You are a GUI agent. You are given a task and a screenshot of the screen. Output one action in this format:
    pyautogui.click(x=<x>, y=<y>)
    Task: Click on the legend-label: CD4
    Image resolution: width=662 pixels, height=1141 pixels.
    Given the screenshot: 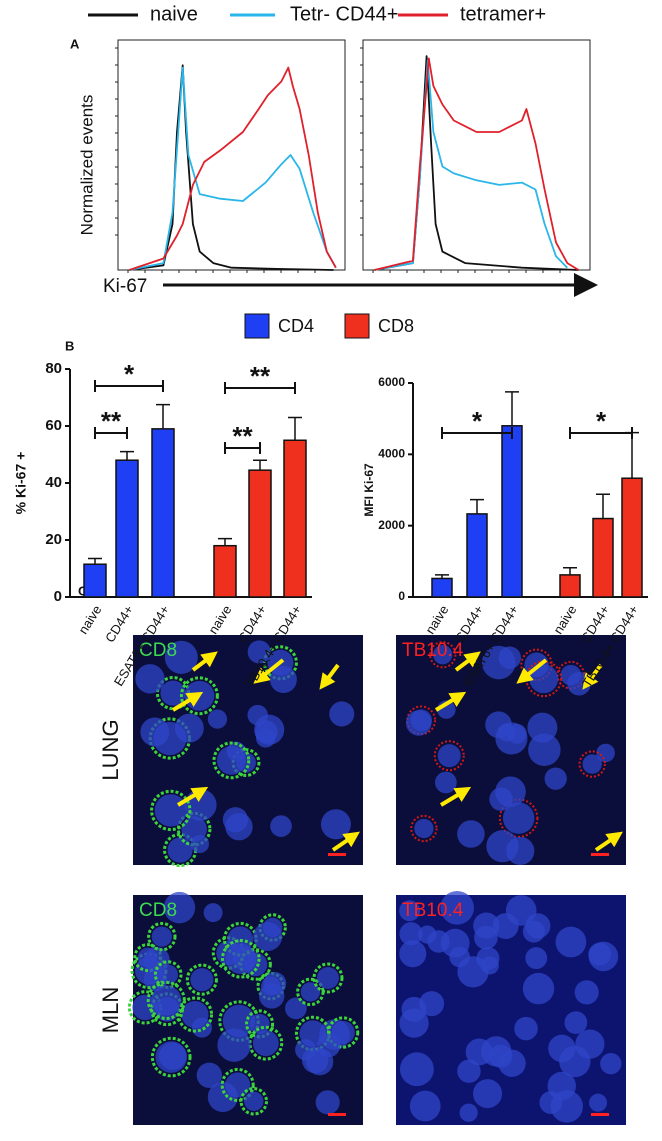 What is the action you would take?
    pyautogui.click(x=296, y=326)
    